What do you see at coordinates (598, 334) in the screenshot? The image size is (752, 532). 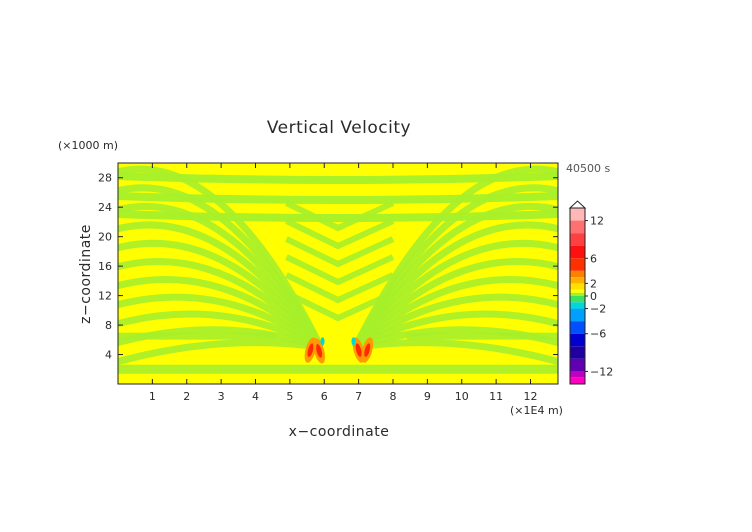 I see `colorbar-tick-label: −6` at bounding box center [598, 334].